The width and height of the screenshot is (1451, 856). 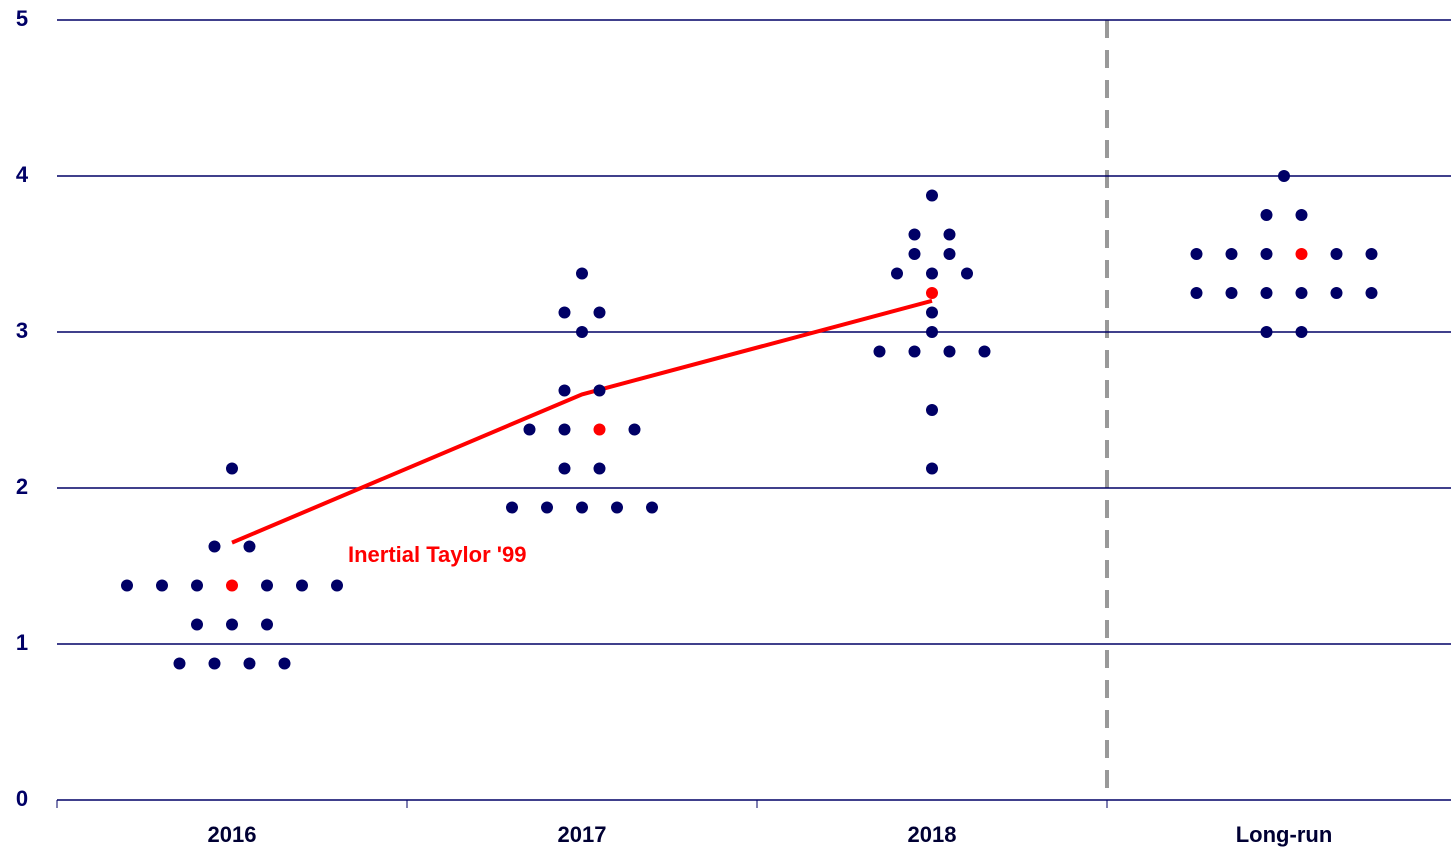 What do you see at coordinates (582, 834) in the screenshot?
I see `x-tick-label: 2017` at bounding box center [582, 834].